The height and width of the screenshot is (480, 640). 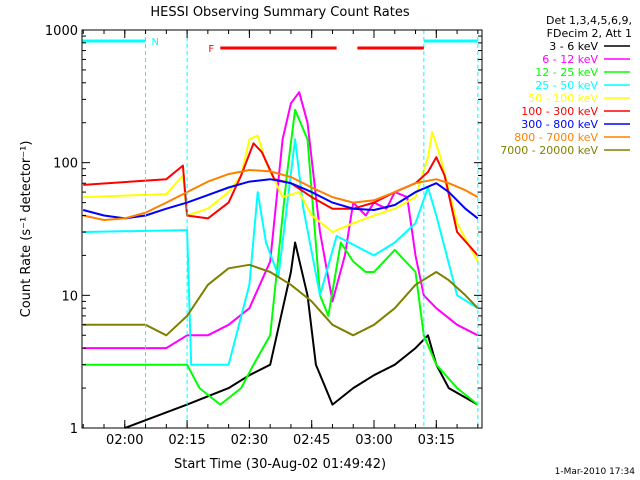 What do you see at coordinates (559, 124) in the screenshot?
I see `legend-label-6: 300 - 800 keV` at bounding box center [559, 124].